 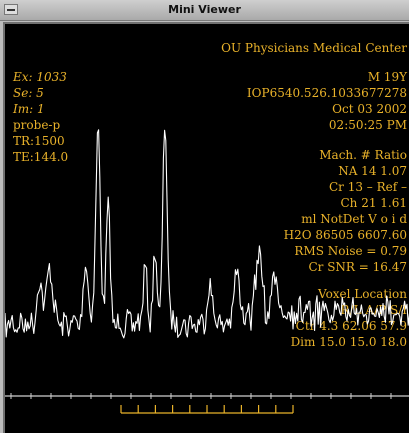 I want to click on metabolite-ml: ml NotDet V o i d, so click(x=354, y=219).